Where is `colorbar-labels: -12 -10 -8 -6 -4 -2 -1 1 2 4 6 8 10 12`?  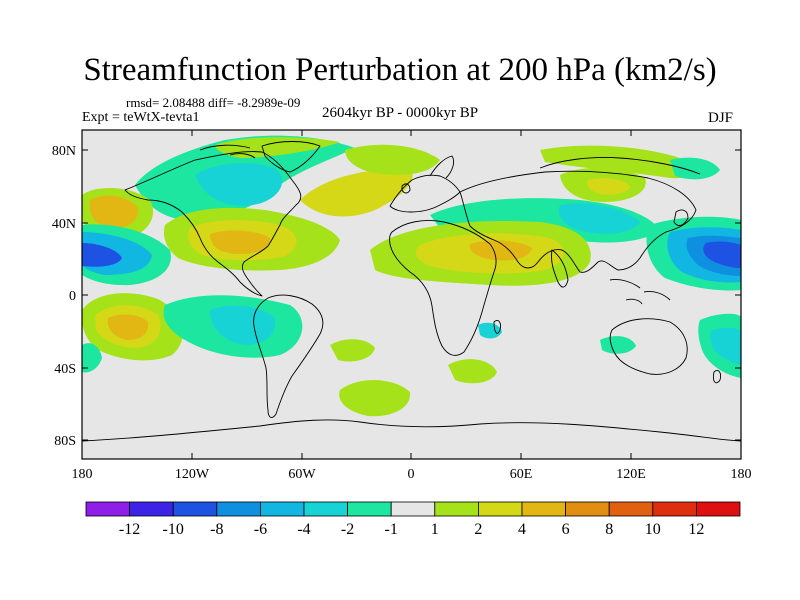
colorbar-labels: -12 -10 -8 -6 -4 -2 -1 1 2 4 6 8 10 12 is located at coordinates (411, 529).